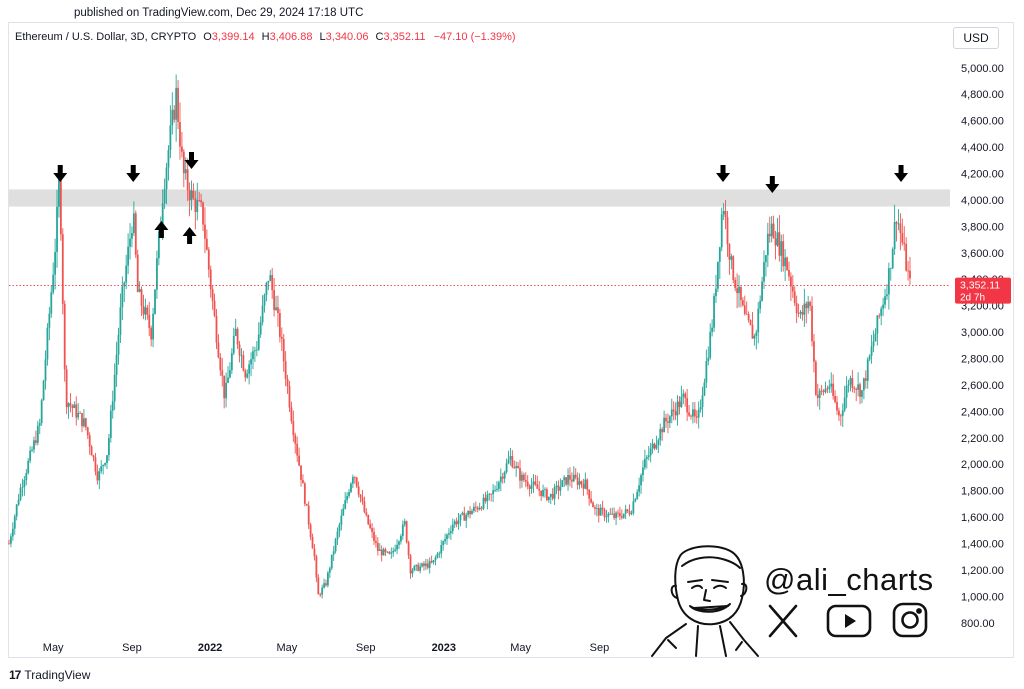 The height and width of the screenshot is (689, 1024). Describe the element at coordinates (265, 37) in the screenshot. I see `high-label: H` at that location.